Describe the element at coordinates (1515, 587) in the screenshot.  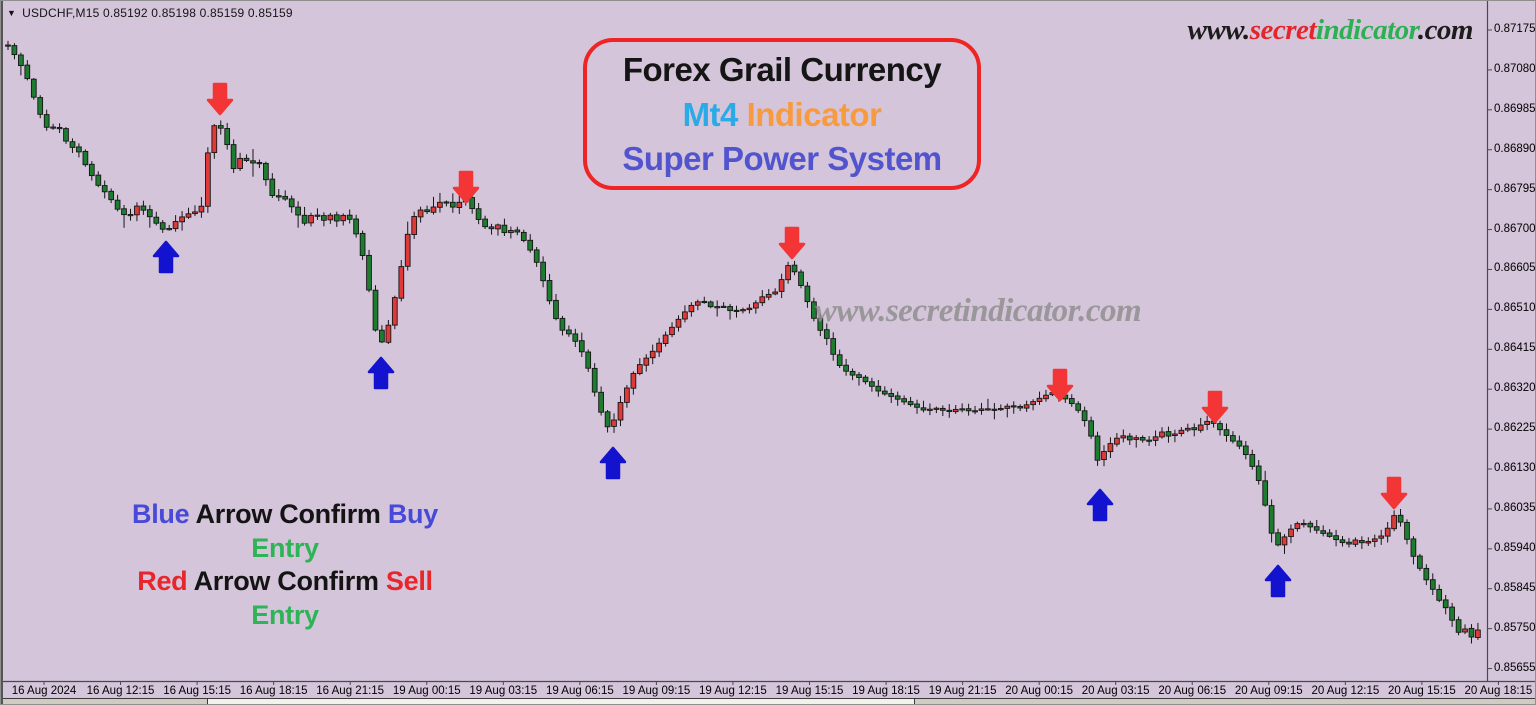
I see `price-axis-label: 0.85845` at that location.